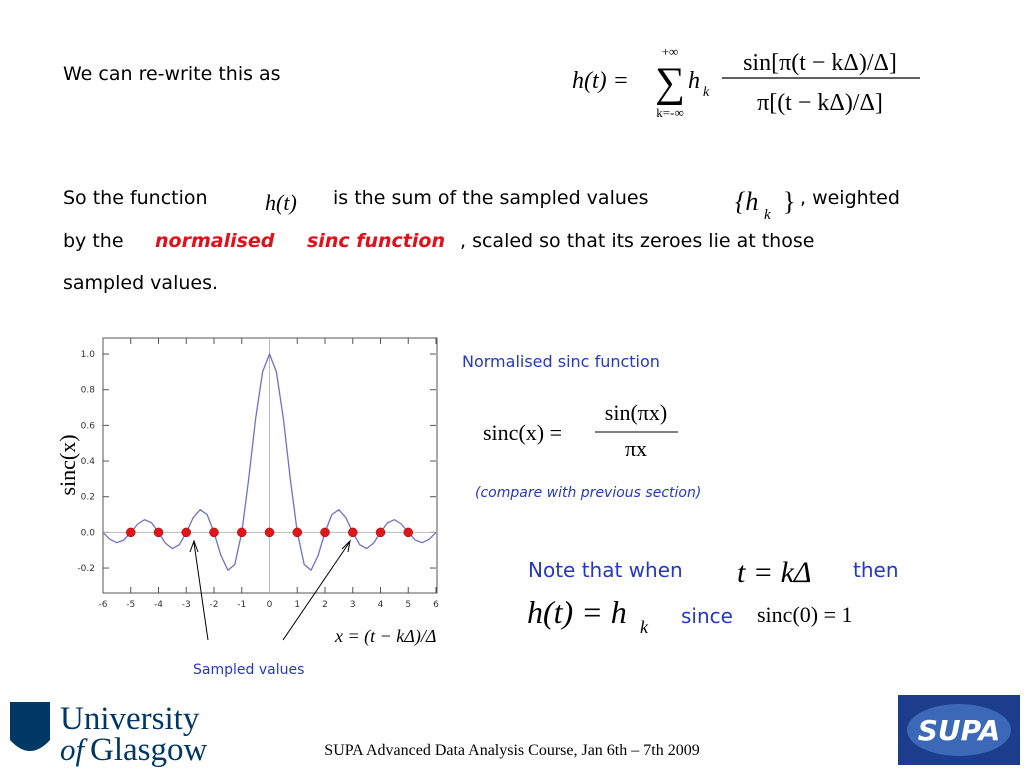  Describe the element at coordinates (876, 570) in the screenshot. I see `note-text: then` at that location.